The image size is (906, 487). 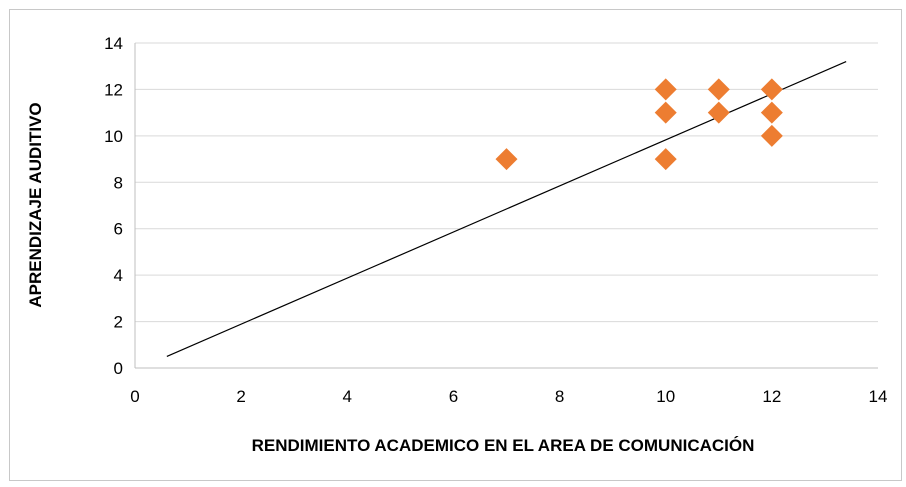 I want to click on x-tick-label: 12, so click(x=771, y=396).